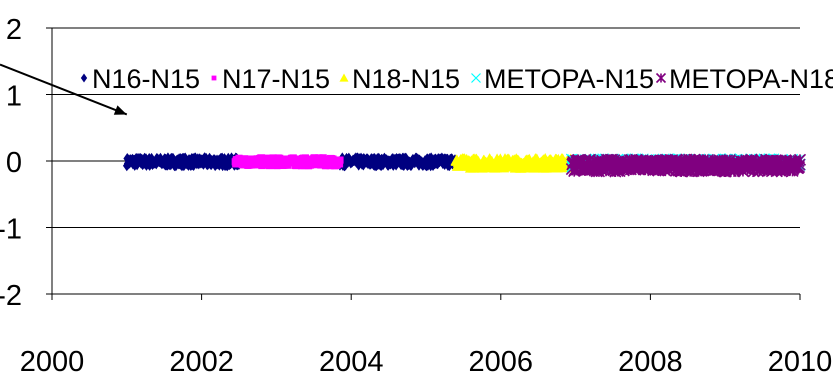 The height and width of the screenshot is (386, 833). What do you see at coordinates (146, 79) in the screenshot?
I see `legend-label: N16-N15` at bounding box center [146, 79].